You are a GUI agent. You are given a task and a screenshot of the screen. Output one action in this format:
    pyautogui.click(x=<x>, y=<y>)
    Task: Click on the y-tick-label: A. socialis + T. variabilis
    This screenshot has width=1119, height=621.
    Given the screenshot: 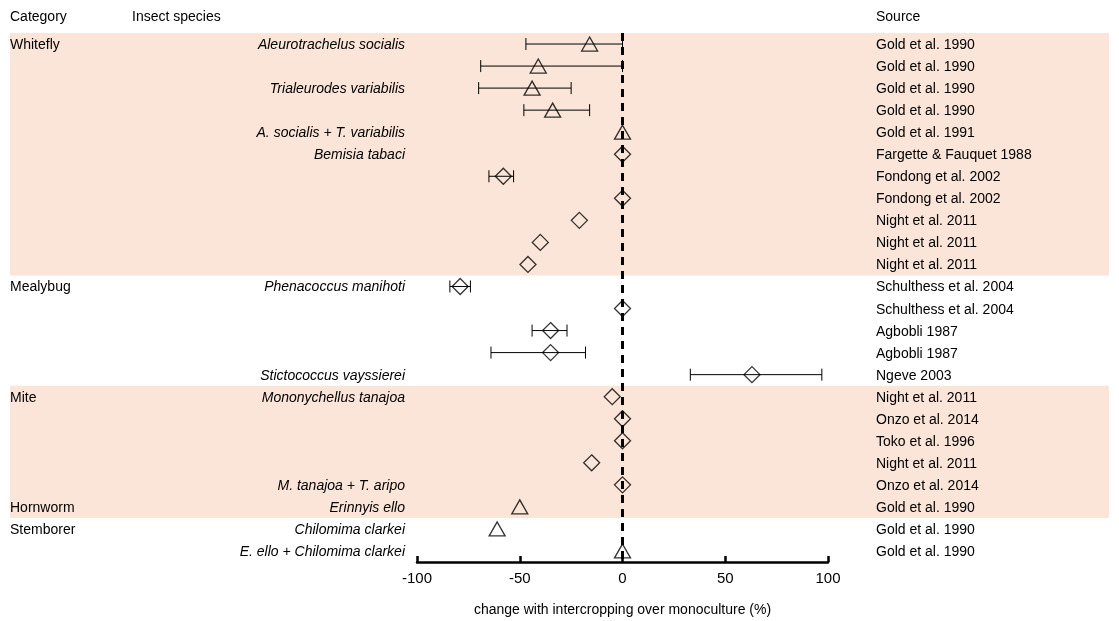 What is the action you would take?
    pyautogui.click(x=330, y=132)
    